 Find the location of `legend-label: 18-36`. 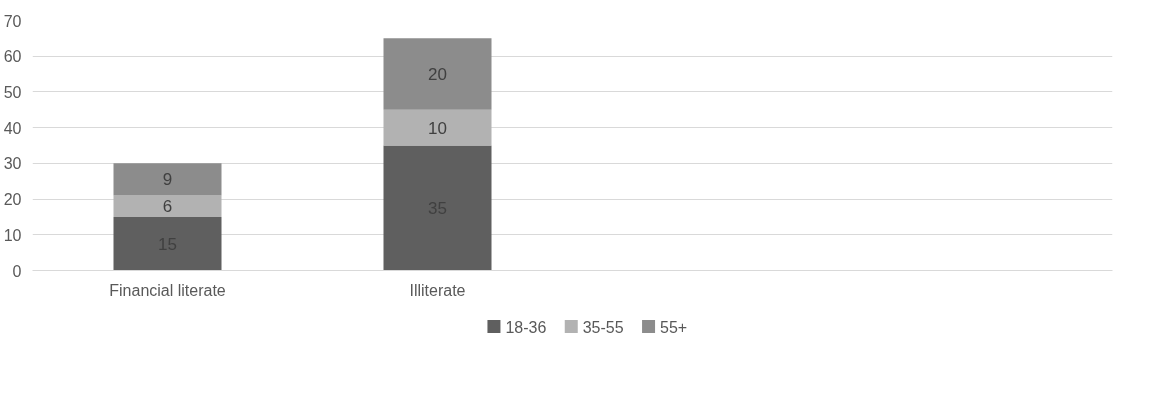

legend-label: 18-36 is located at coordinates (526, 327).